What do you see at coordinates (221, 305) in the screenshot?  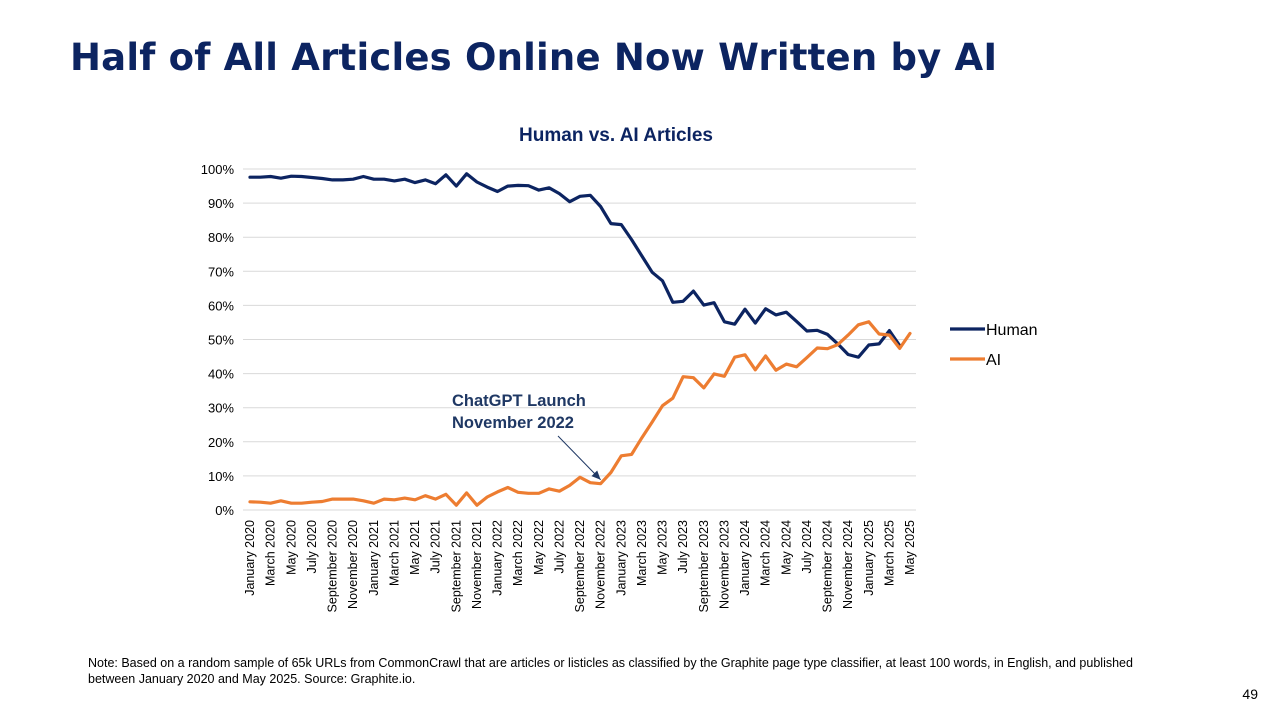 I see `y-tick-label: 60%` at bounding box center [221, 305].